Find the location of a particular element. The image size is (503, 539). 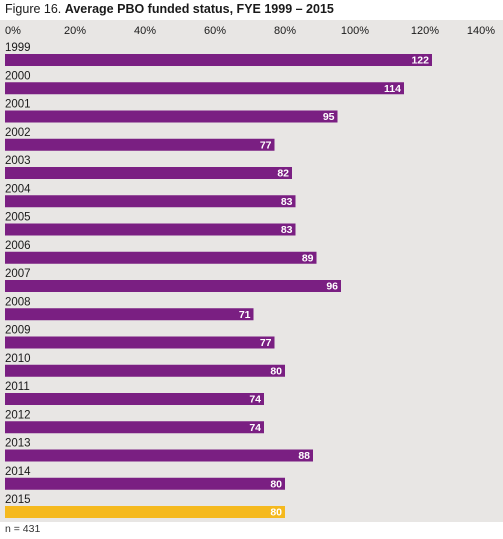

year-label: 2009 is located at coordinates (18, 331).